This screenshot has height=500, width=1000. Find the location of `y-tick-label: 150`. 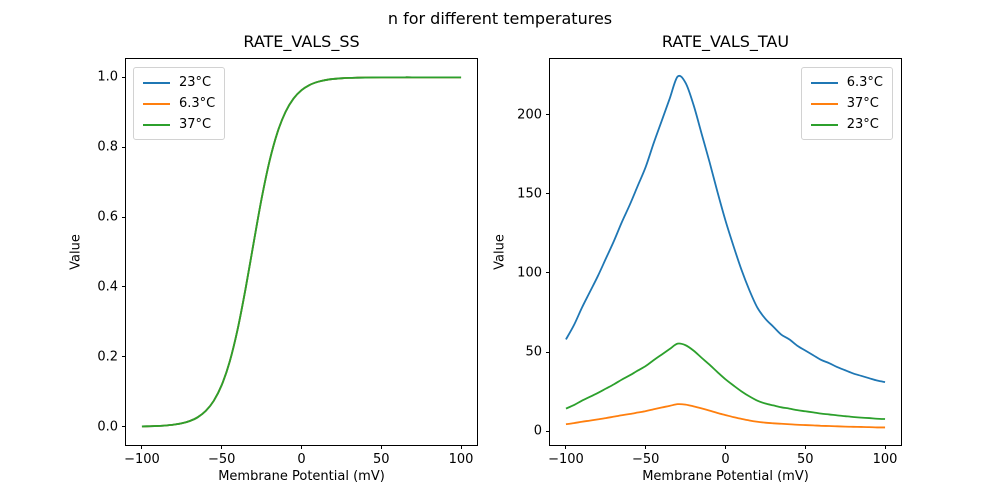

y-tick-label: 150 is located at coordinates (529, 194).